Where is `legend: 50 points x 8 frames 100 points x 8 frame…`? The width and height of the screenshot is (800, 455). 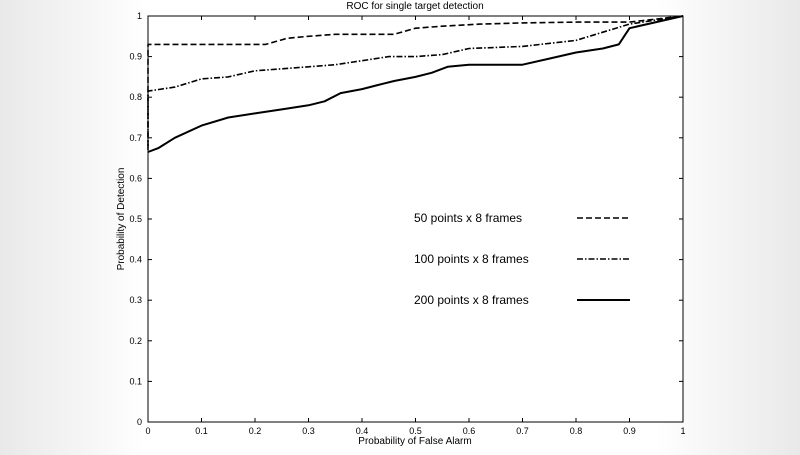
legend: 50 points x 8 frames 100 points x 8 frame… is located at coordinates (522, 259).